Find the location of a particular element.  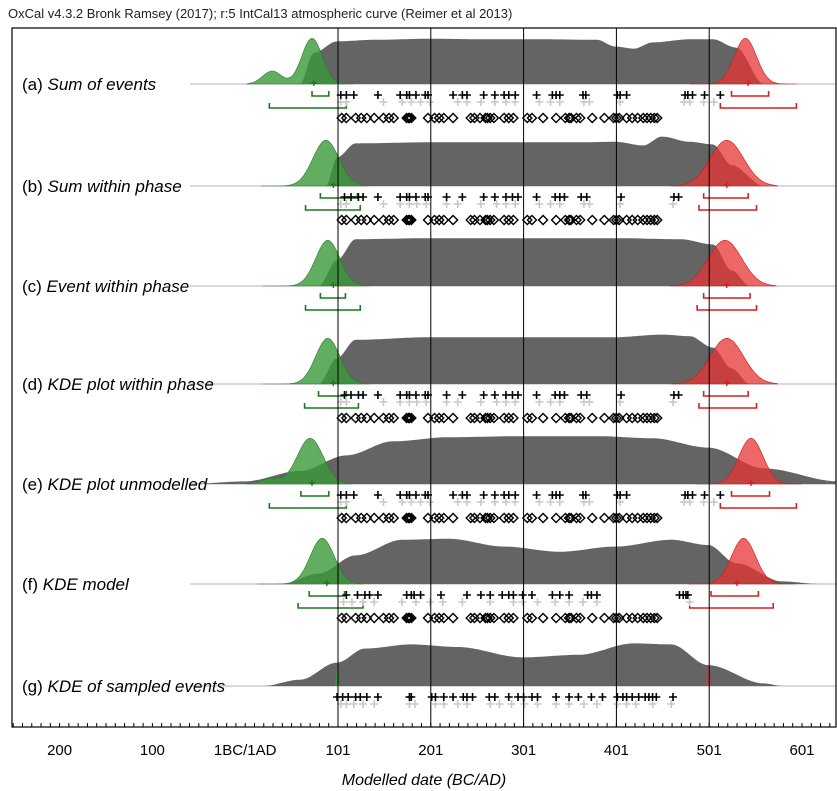

panel-label-b: (b) Sum within phase is located at coordinates (102, 186).